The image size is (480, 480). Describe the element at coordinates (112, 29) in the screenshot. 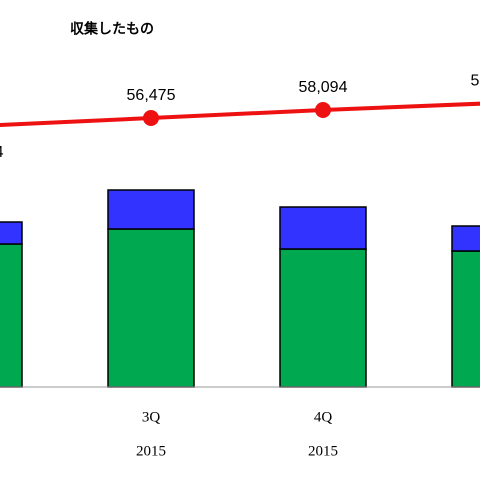

I see `chart-title: 収集したもの` at that location.